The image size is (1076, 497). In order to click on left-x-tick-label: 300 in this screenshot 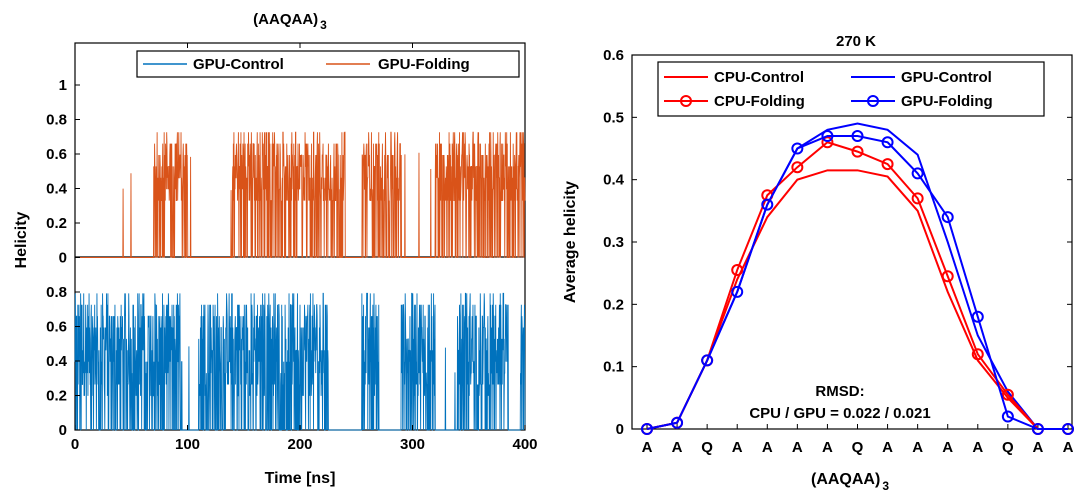, I will do `click(412, 444)`.